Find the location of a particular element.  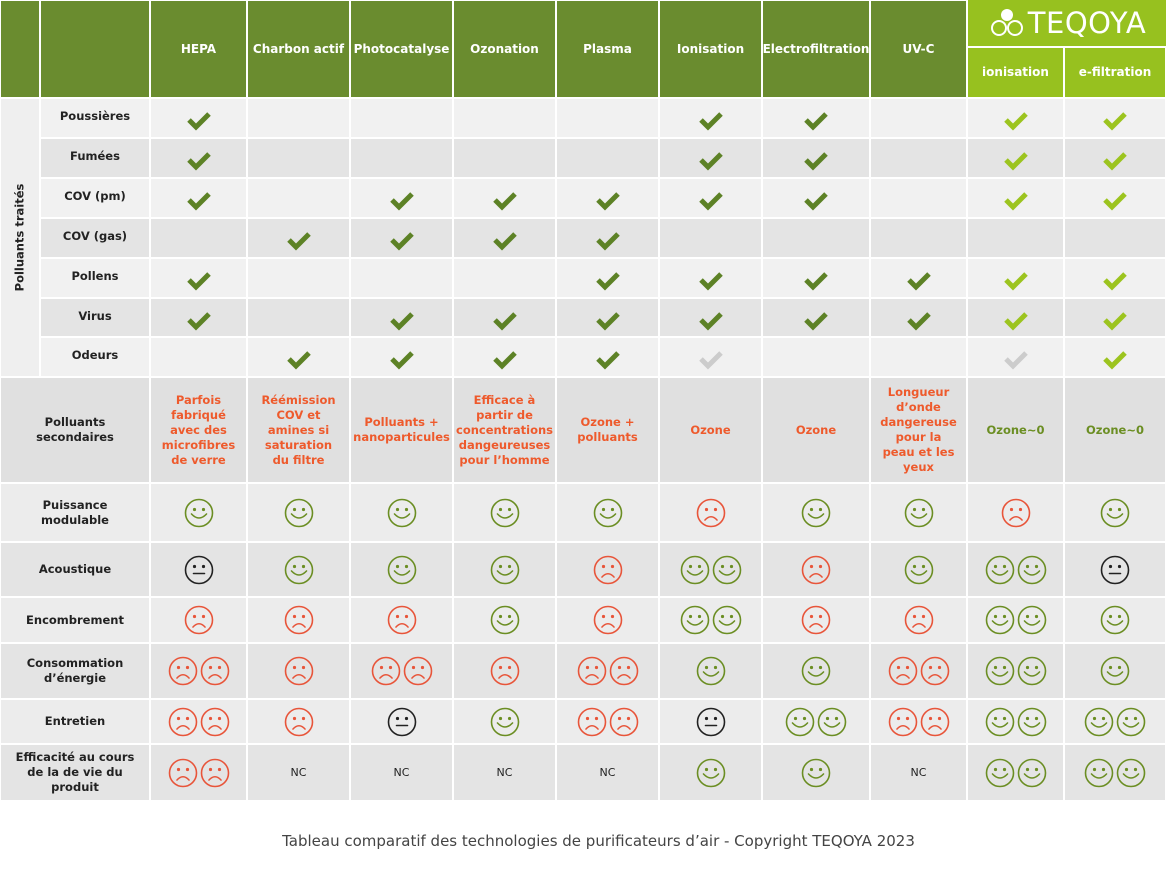

brand-column-header: ionisation is located at coordinates (1015, 72).